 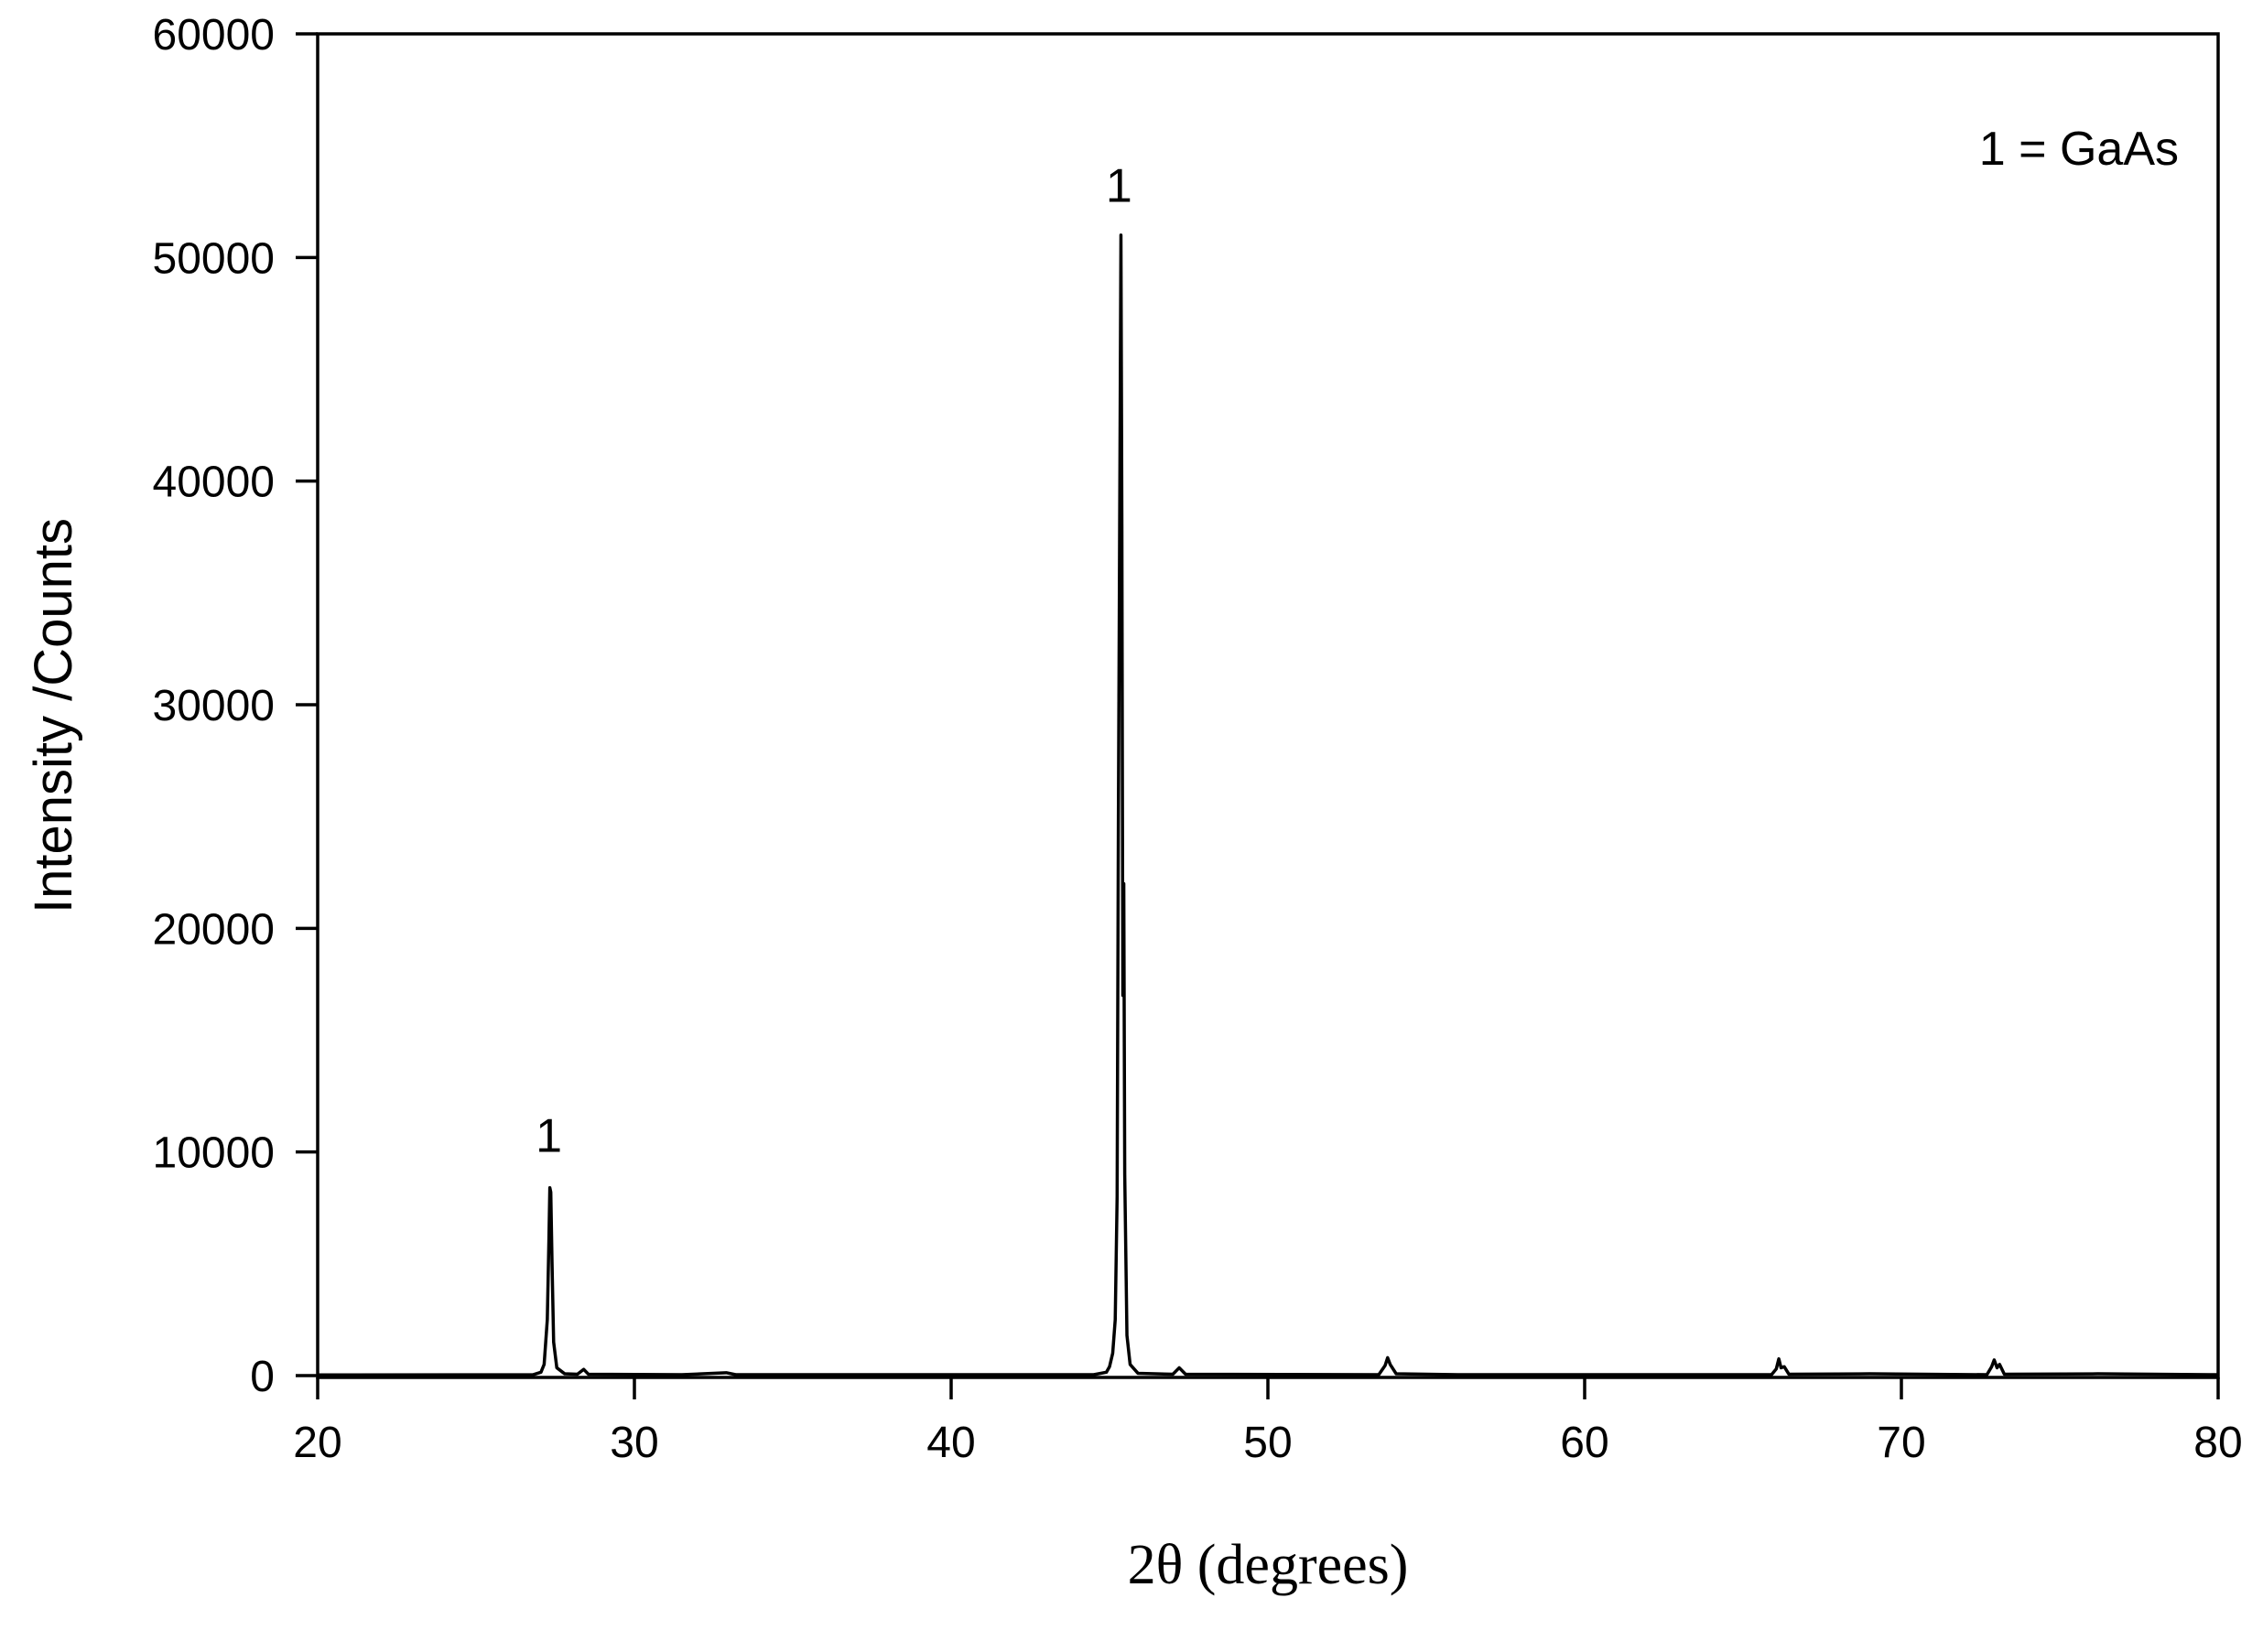 What do you see at coordinates (263, 1377) in the screenshot?
I see `y-tick-label-0: 0` at bounding box center [263, 1377].